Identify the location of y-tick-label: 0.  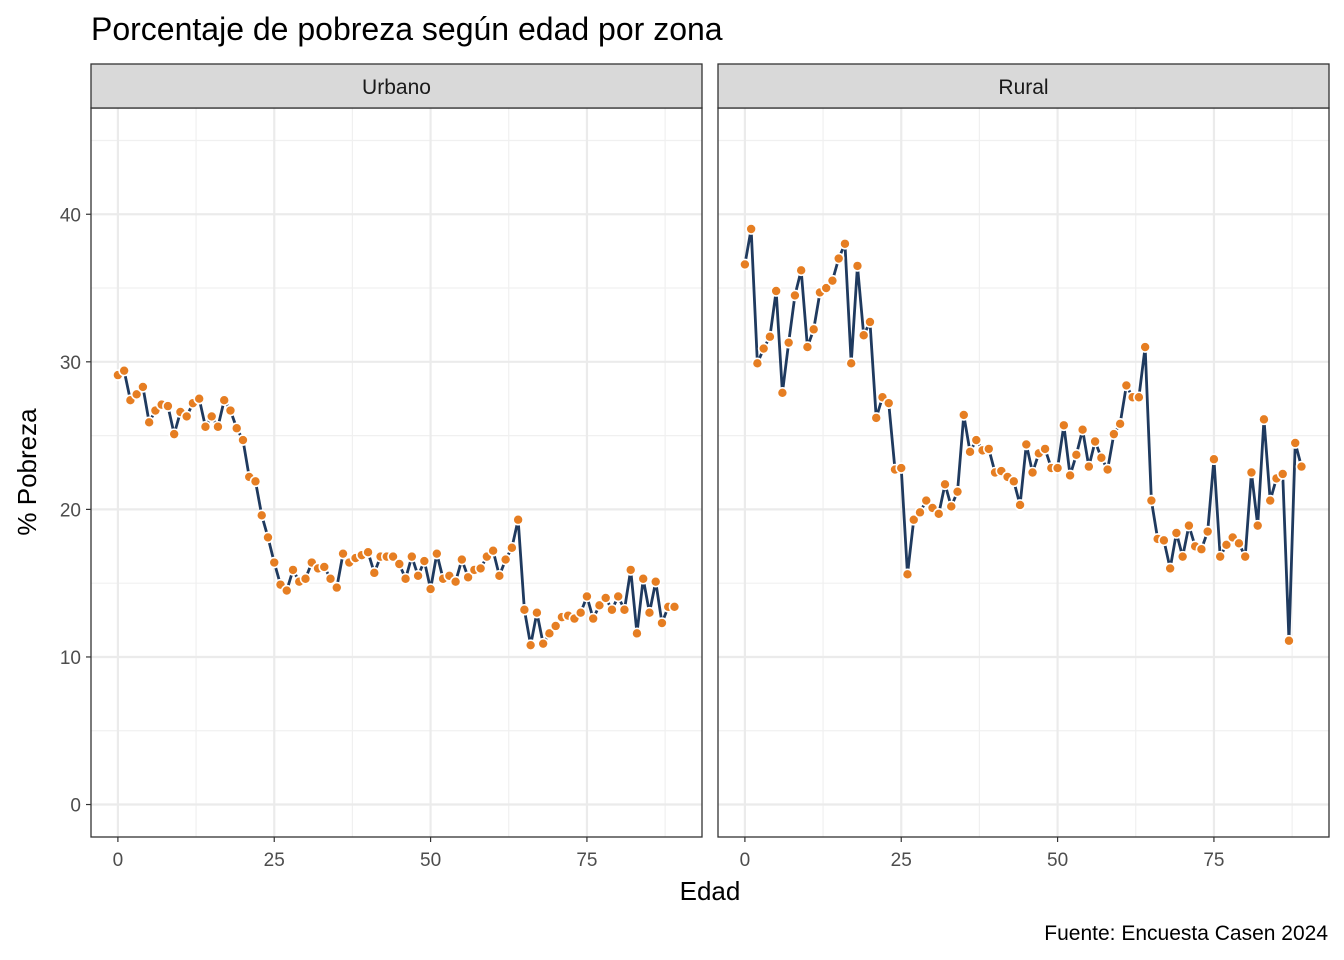
(75, 806).